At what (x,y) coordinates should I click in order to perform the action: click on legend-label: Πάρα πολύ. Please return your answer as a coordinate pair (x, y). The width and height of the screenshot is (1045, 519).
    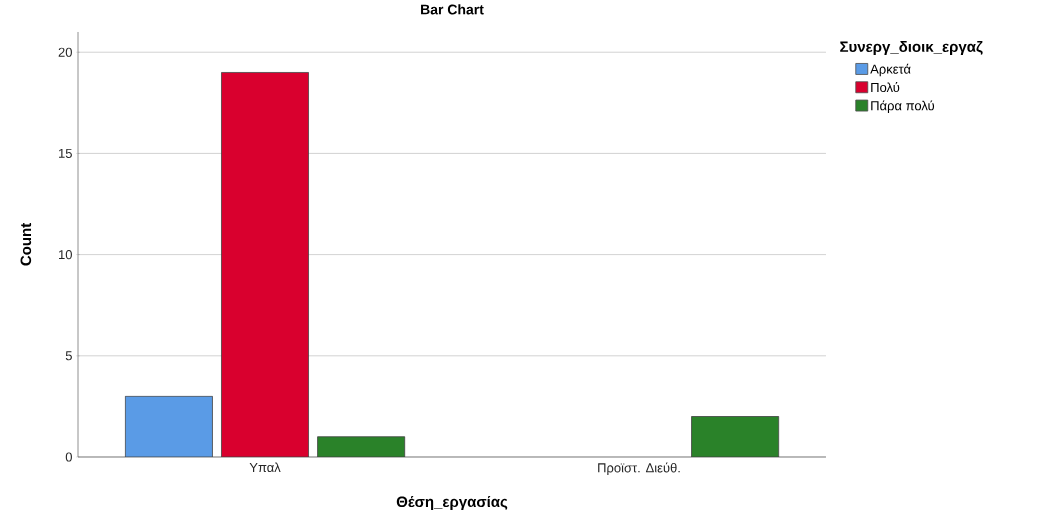
    Looking at the image, I should click on (903, 106).